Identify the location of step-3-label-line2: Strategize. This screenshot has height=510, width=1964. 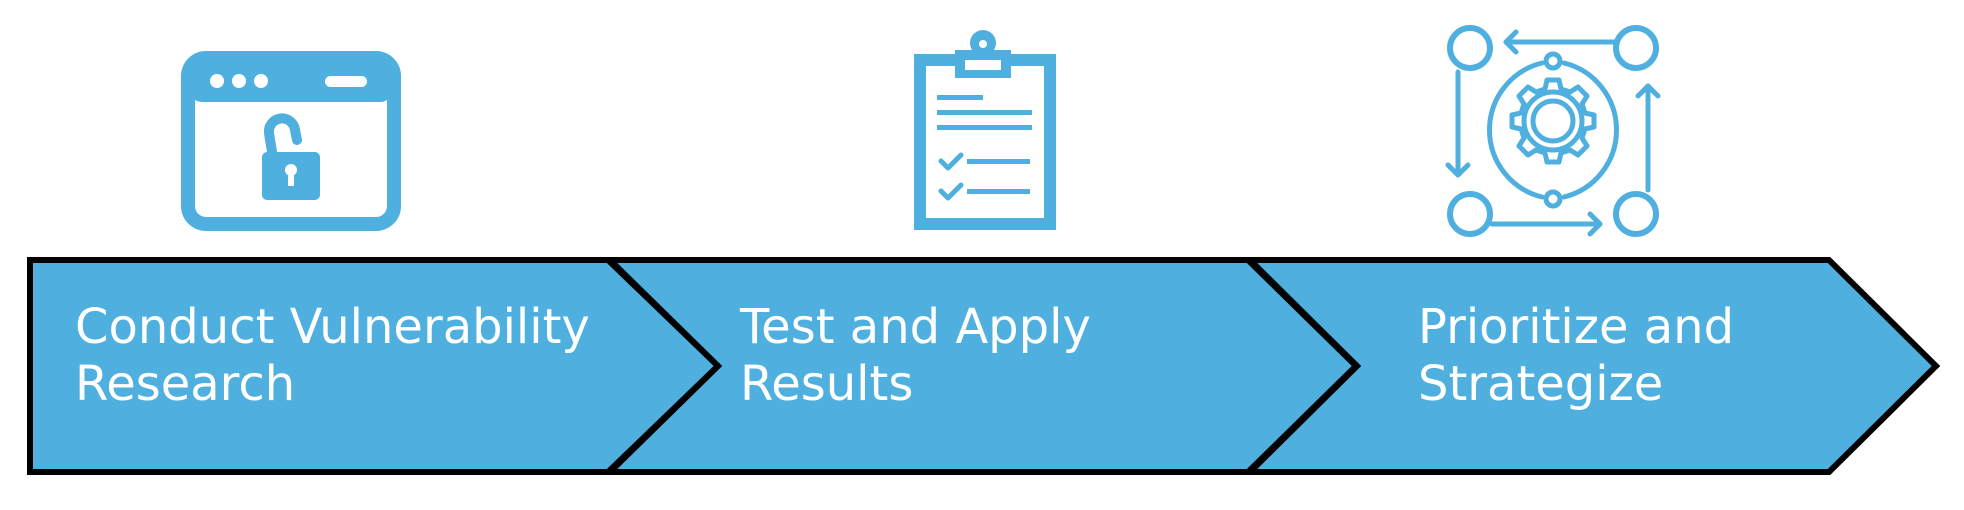
(1540, 384).